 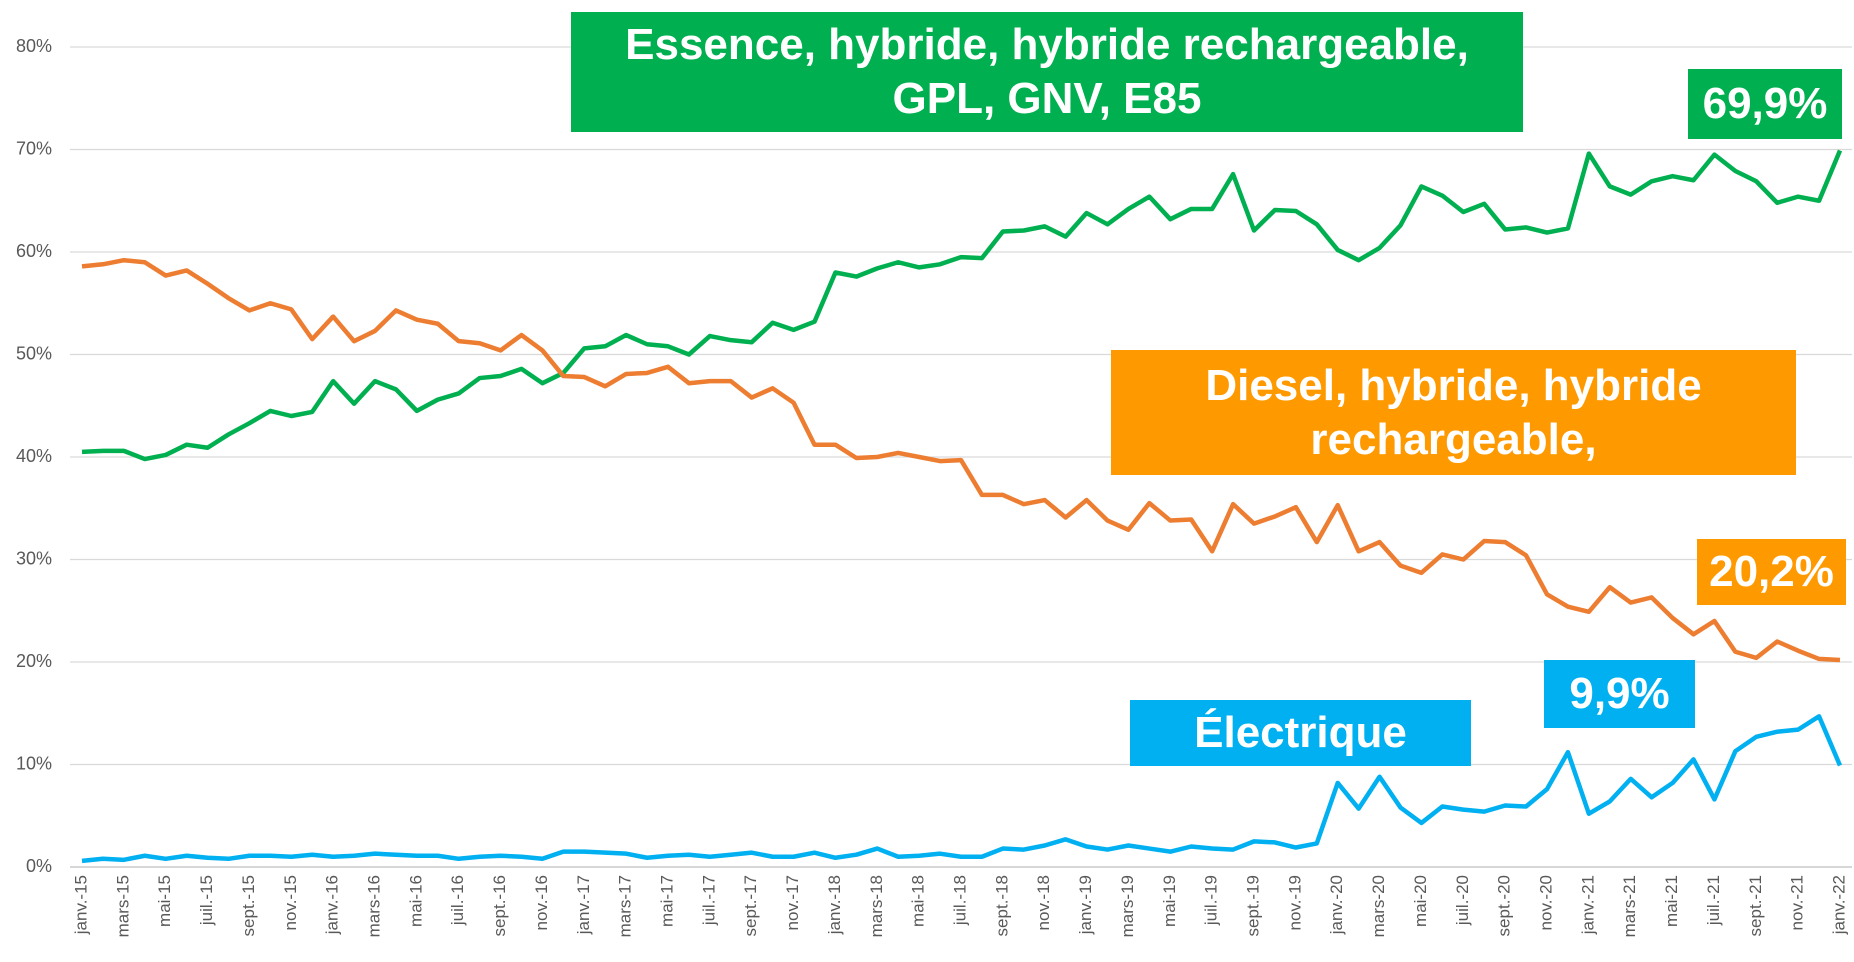 What do you see at coordinates (34, 353) in the screenshot?
I see `y-tick-label: 50%` at bounding box center [34, 353].